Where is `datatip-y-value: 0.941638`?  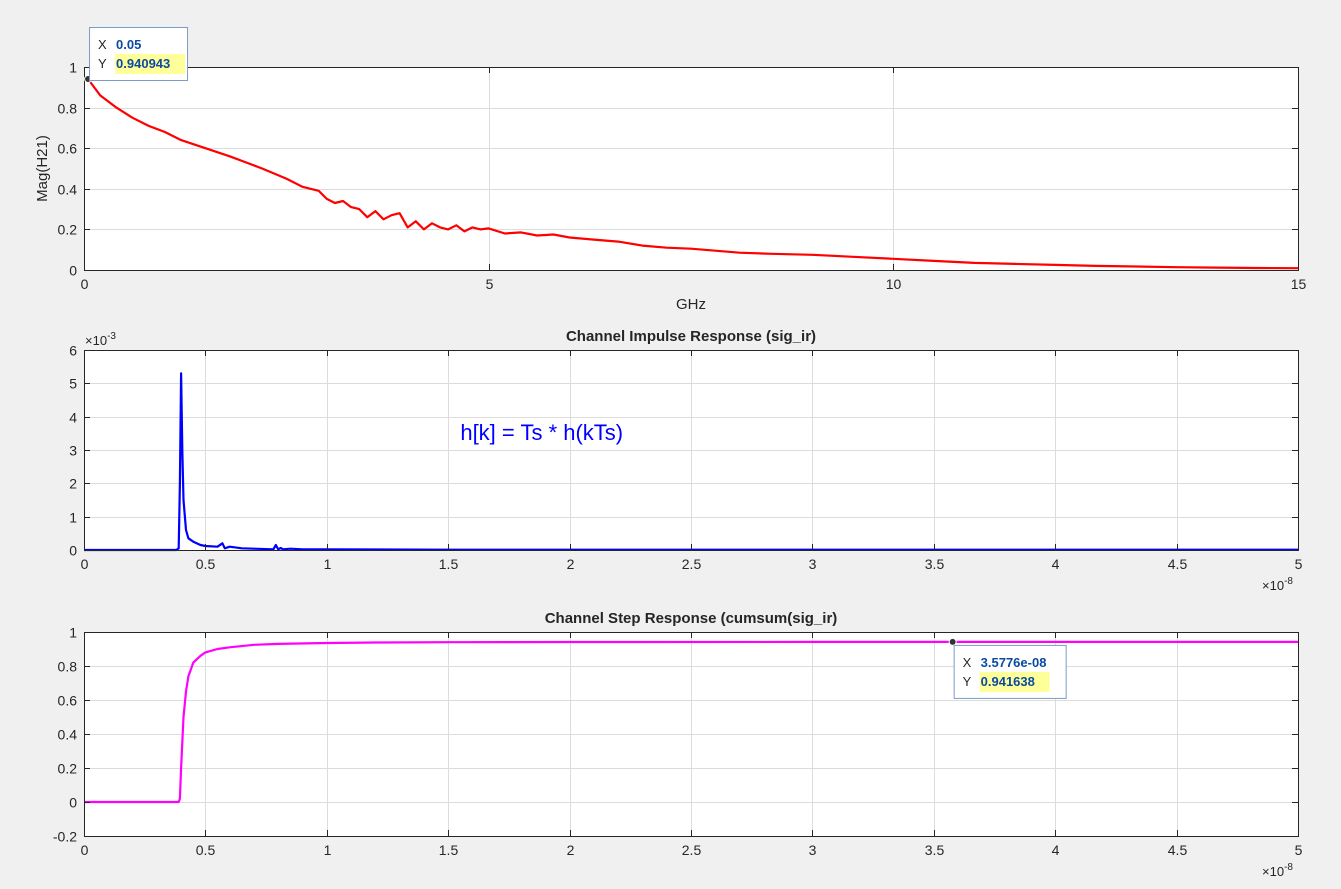 datatip-y-value: 0.941638 is located at coordinates (1008, 681).